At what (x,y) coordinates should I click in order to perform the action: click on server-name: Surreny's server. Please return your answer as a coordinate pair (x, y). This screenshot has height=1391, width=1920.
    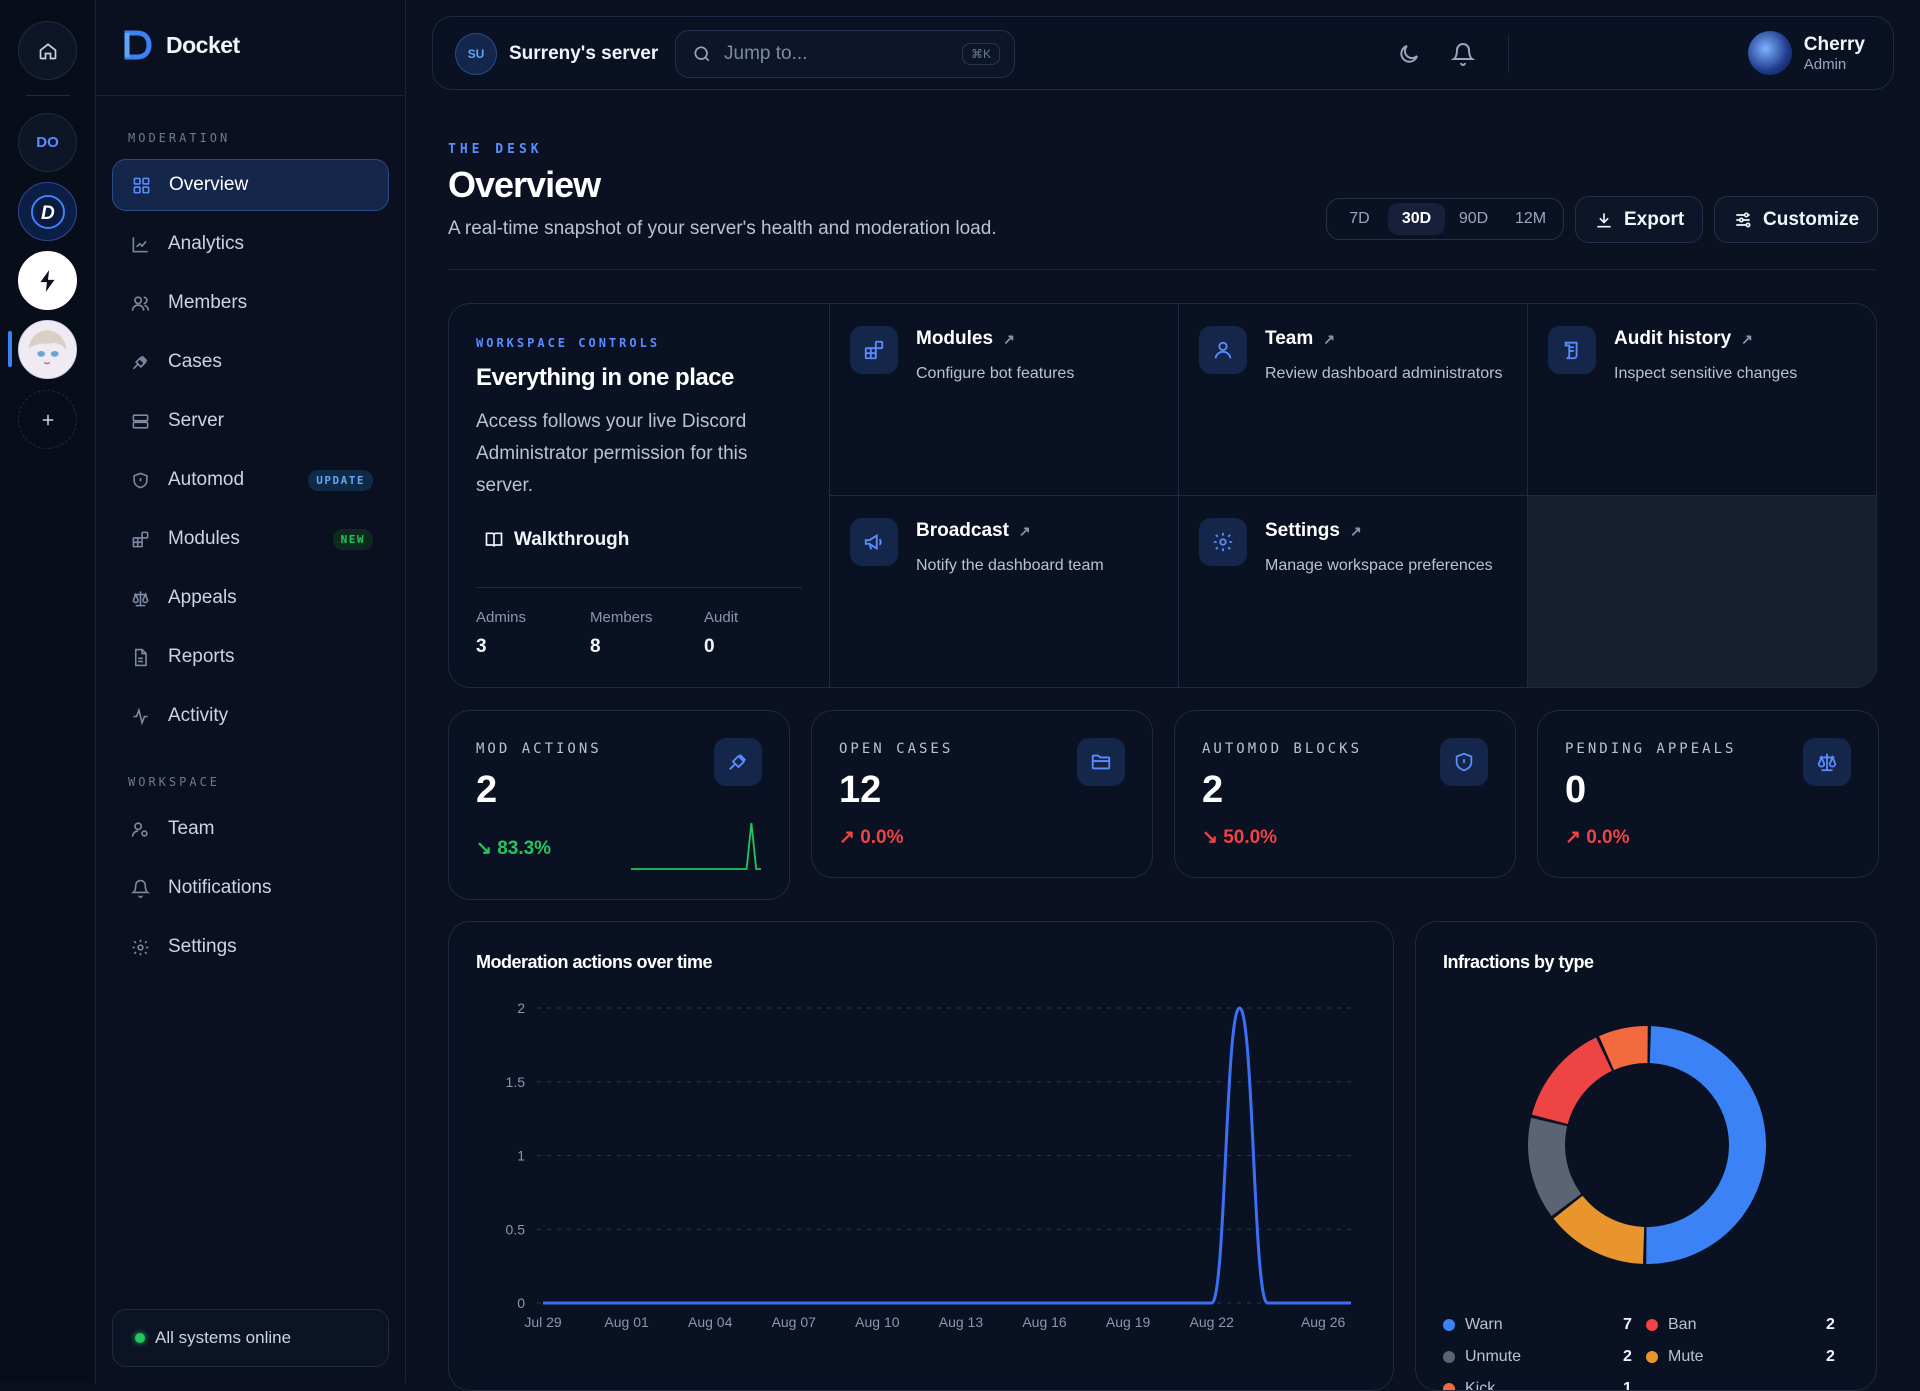
    Looking at the image, I should click on (584, 53).